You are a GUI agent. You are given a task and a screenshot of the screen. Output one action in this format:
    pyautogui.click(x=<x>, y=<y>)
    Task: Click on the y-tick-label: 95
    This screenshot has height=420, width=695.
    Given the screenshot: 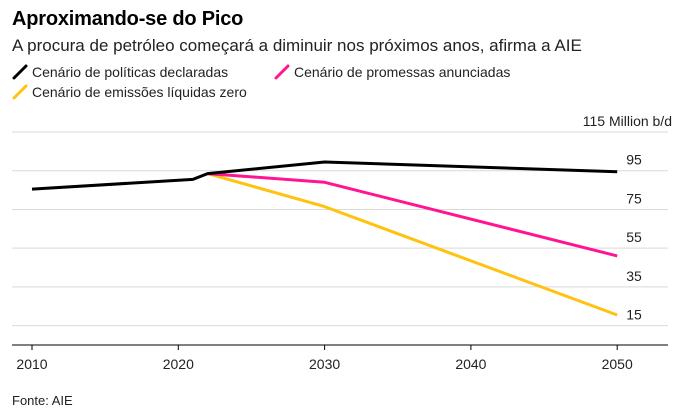 What is the action you would take?
    pyautogui.click(x=634, y=160)
    